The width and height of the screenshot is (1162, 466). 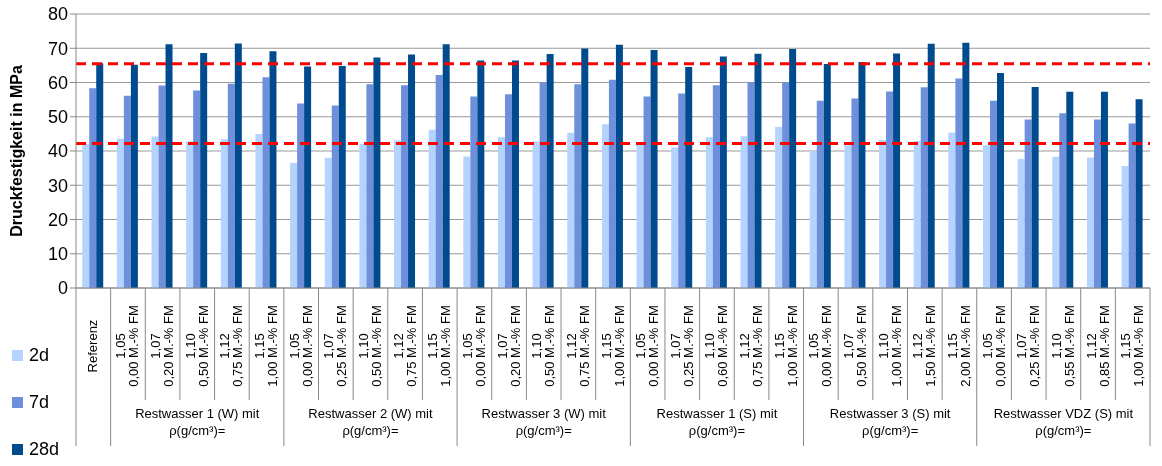 I want to click on x-tick-label: 1,10 1,00 M.-% FM, so click(x=889, y=346).